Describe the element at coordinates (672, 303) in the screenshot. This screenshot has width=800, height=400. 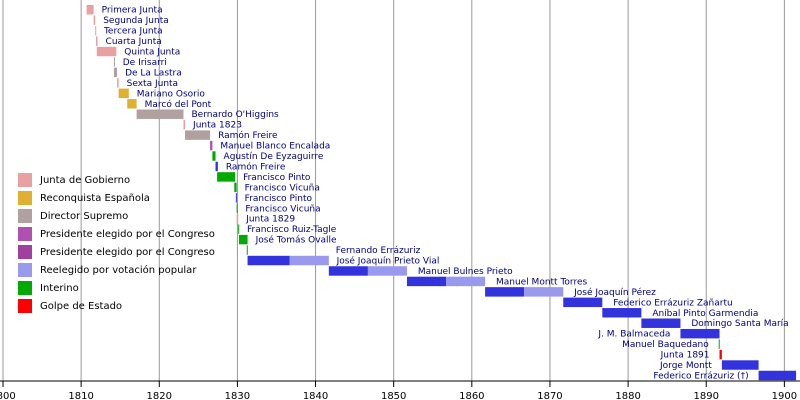
I see `term-label: Federico Errázuriz Zañartu` at that location.